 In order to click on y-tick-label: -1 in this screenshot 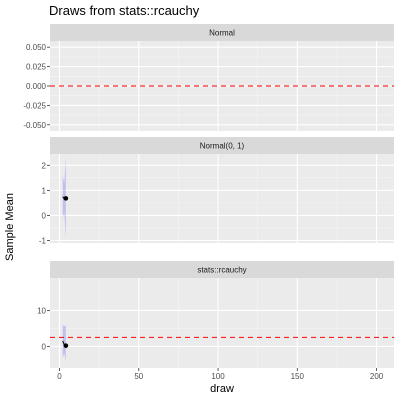, I will do `click(43, 240)`.